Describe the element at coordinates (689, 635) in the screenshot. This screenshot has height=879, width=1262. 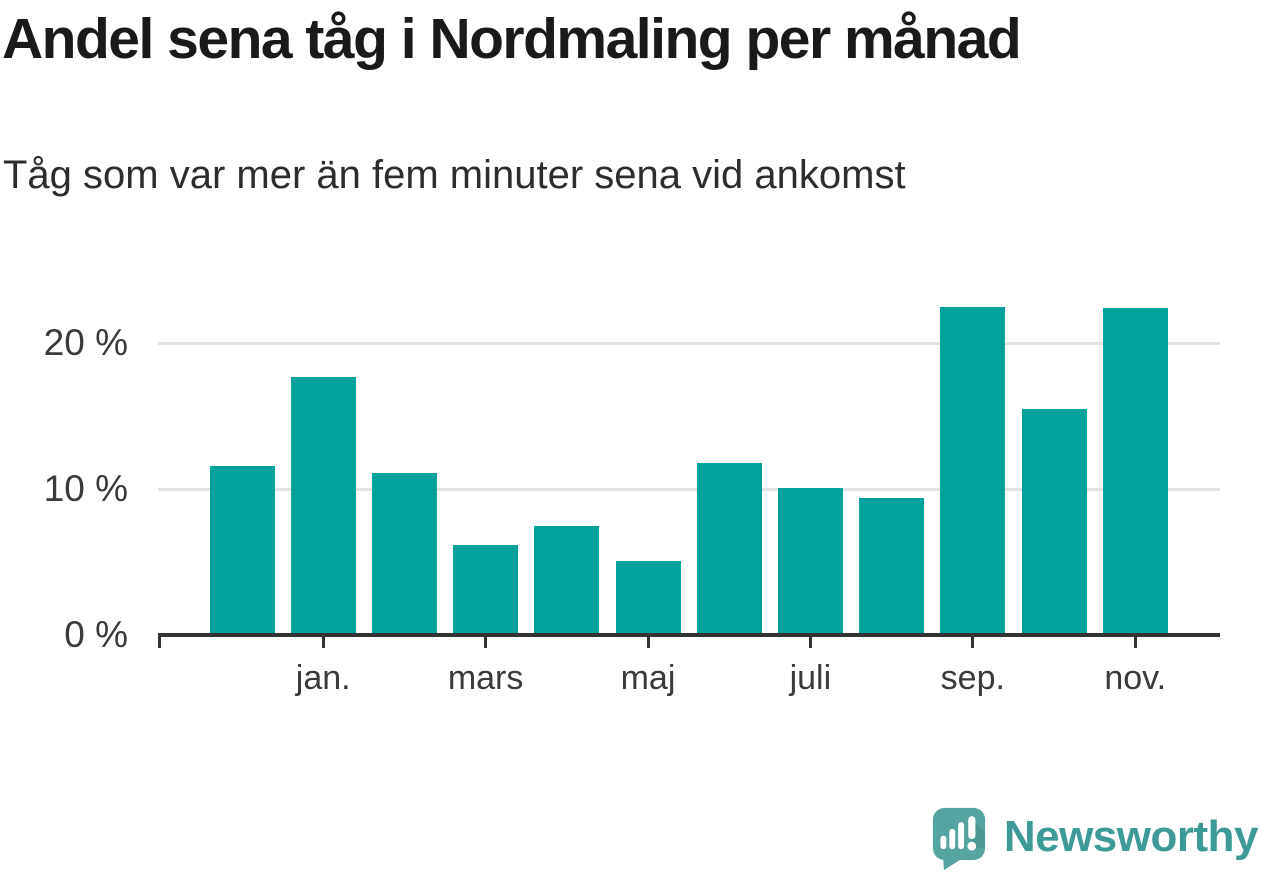
I see `x-axis-line` at that location.